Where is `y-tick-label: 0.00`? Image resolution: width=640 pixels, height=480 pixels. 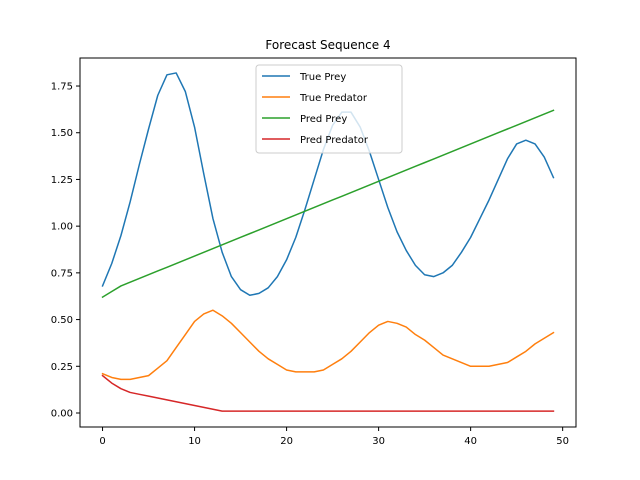
y-tick-label: 0.00 is located at coordinates (62, 413).